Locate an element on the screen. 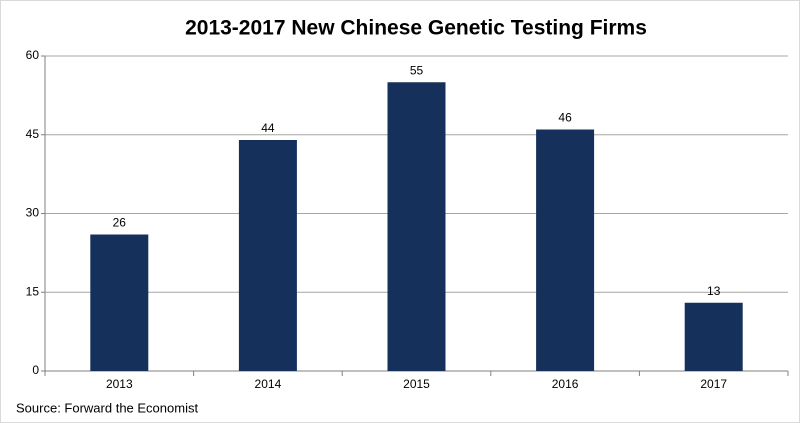  y-tick-label: 30 is located at coordinates (33, 213).